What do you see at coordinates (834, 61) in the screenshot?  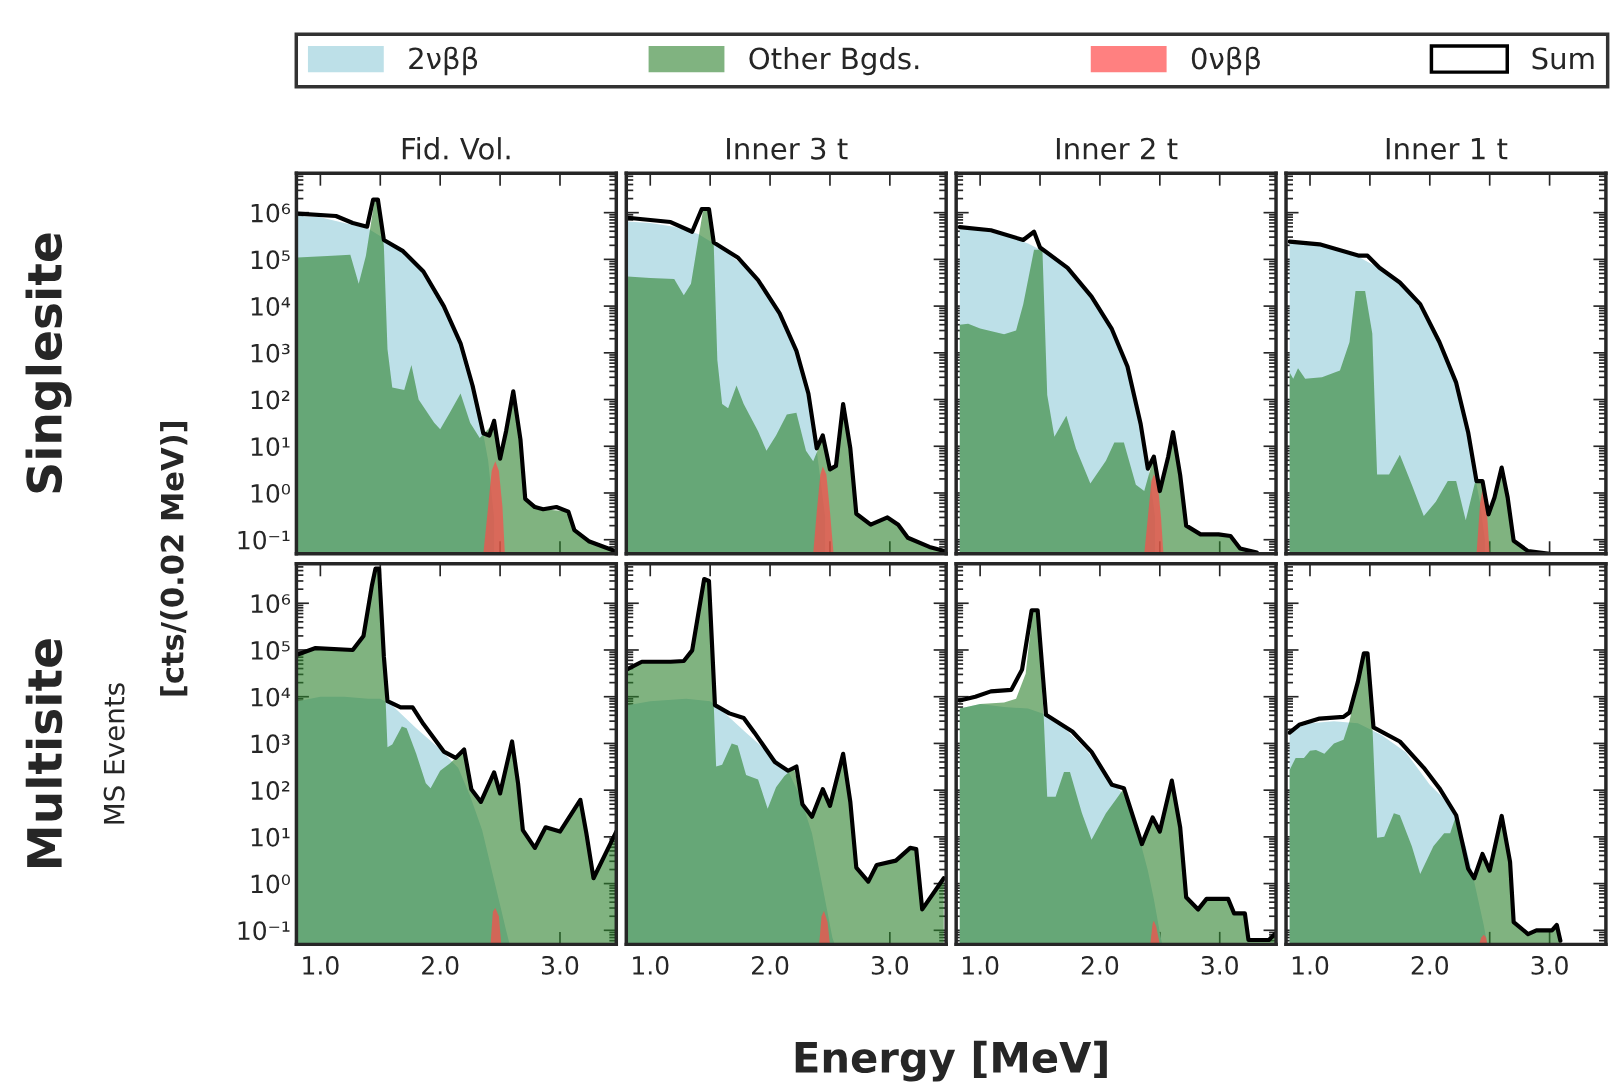 I see `legend-label: Other Bgds.` at bounding box center [834, 61].